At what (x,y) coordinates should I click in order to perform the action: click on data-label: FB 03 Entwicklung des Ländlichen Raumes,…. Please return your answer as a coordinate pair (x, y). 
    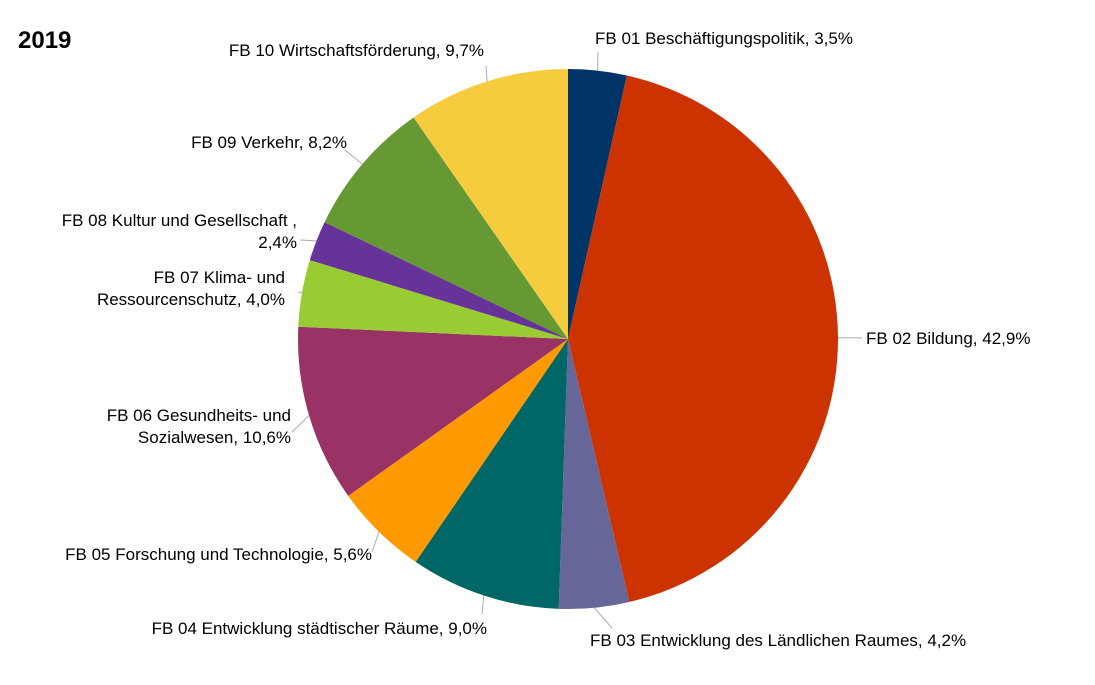
    Looking at the image, I should click on (778, 640).